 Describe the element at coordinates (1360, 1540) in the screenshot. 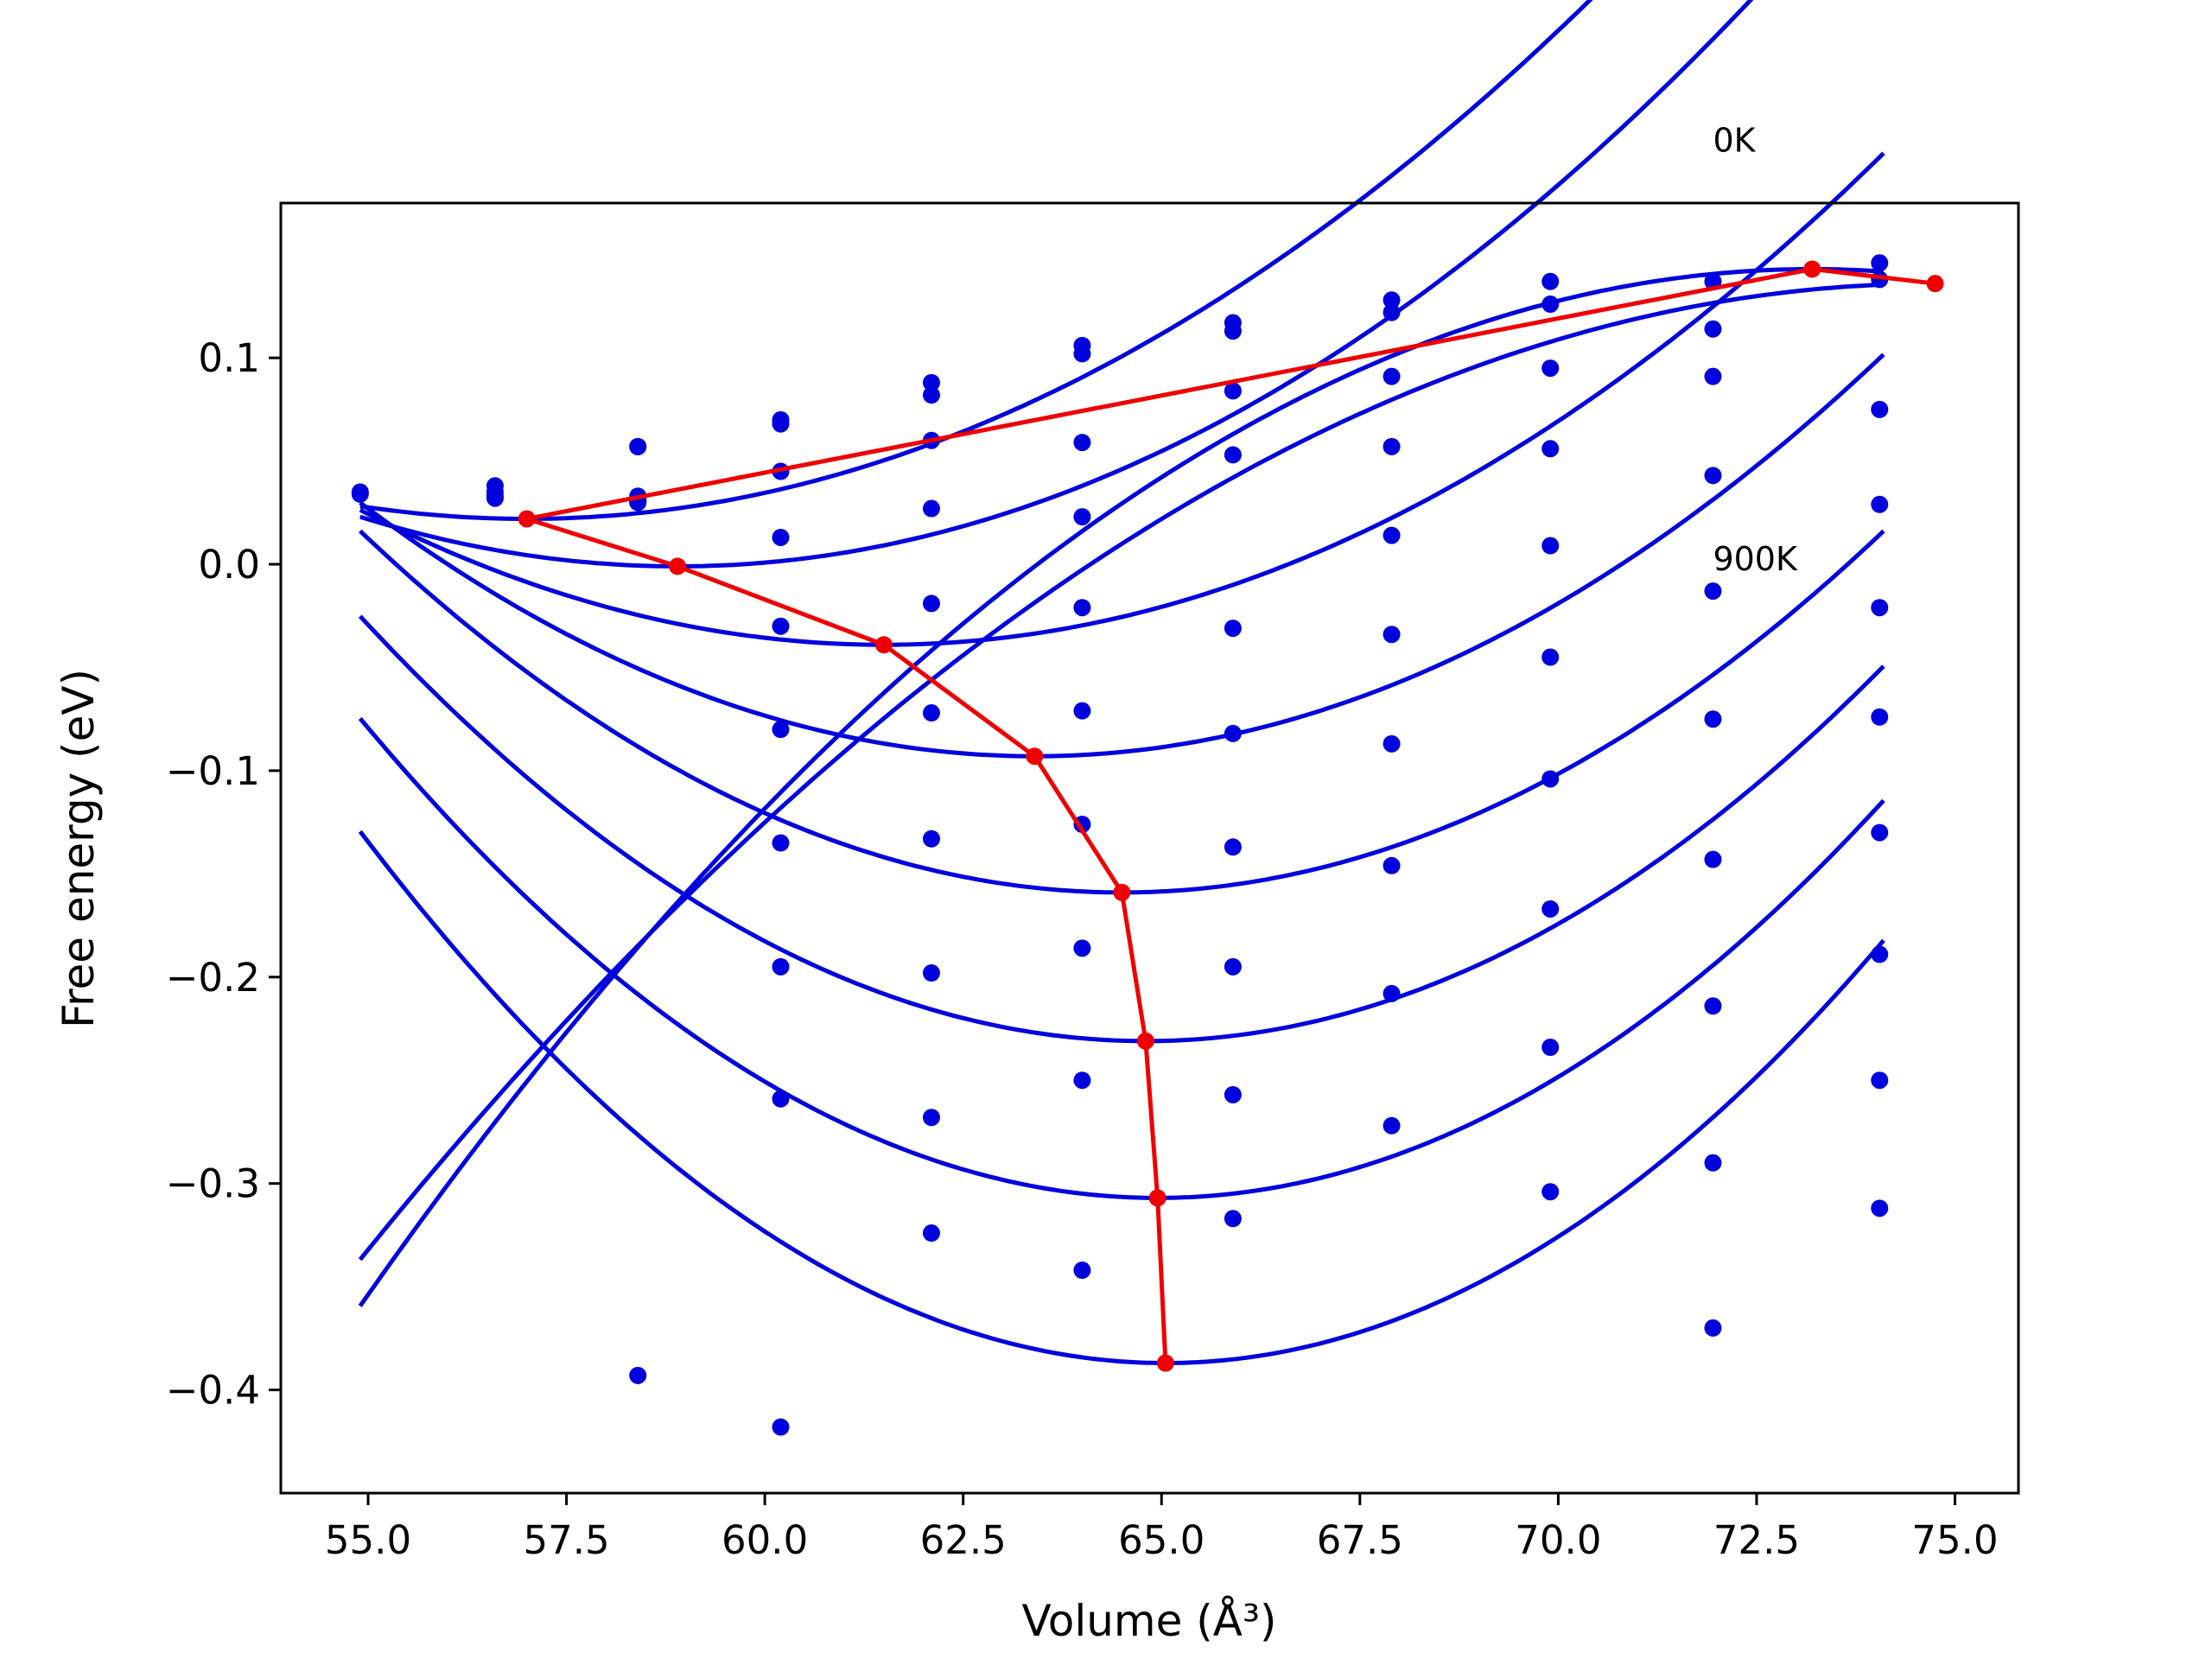

I see `x-tick-label-6: 67.5` at that location.